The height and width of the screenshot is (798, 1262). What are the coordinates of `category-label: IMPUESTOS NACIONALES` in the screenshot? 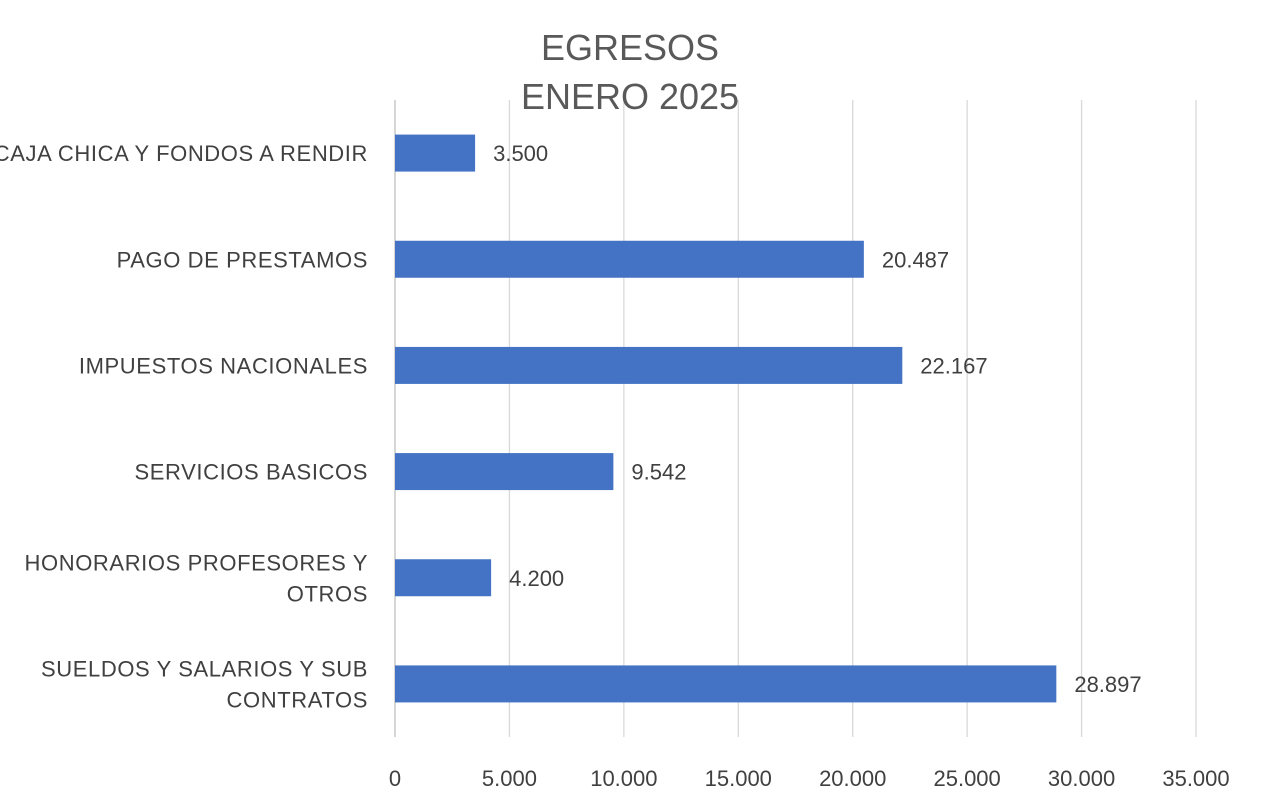 It's located at (223, 365).